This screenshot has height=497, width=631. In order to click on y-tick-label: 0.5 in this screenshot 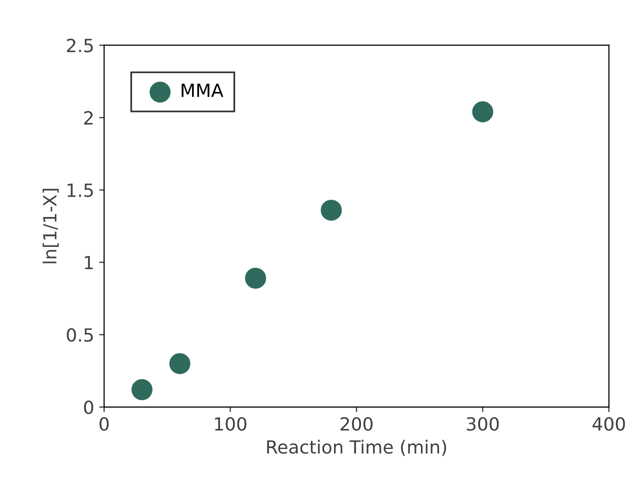, I will do `click(79, 335)`.